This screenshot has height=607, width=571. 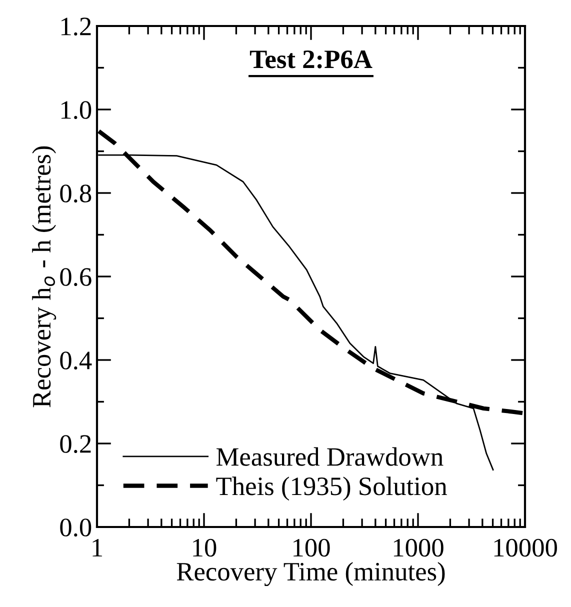 I want to click on y-tick-label: 0.0, so click(x=76, y=527).